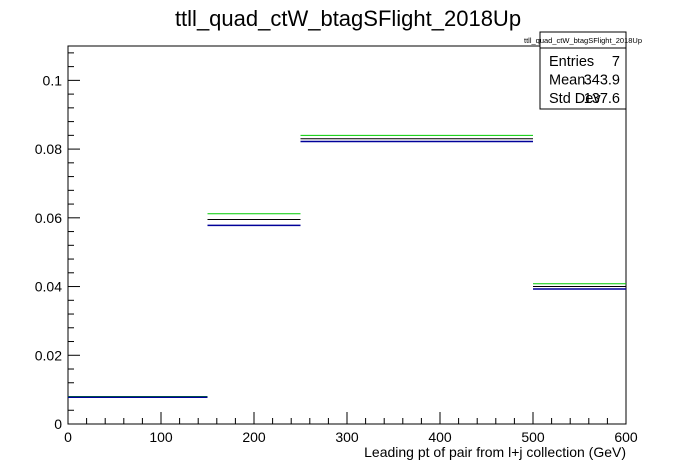 Image resolution: width=696 pixels, height=472 pixels. What do you see at coordinates (58, 424) in the screenshot?
I see `y-tick-label: 0` at bounding box center [58, 424].